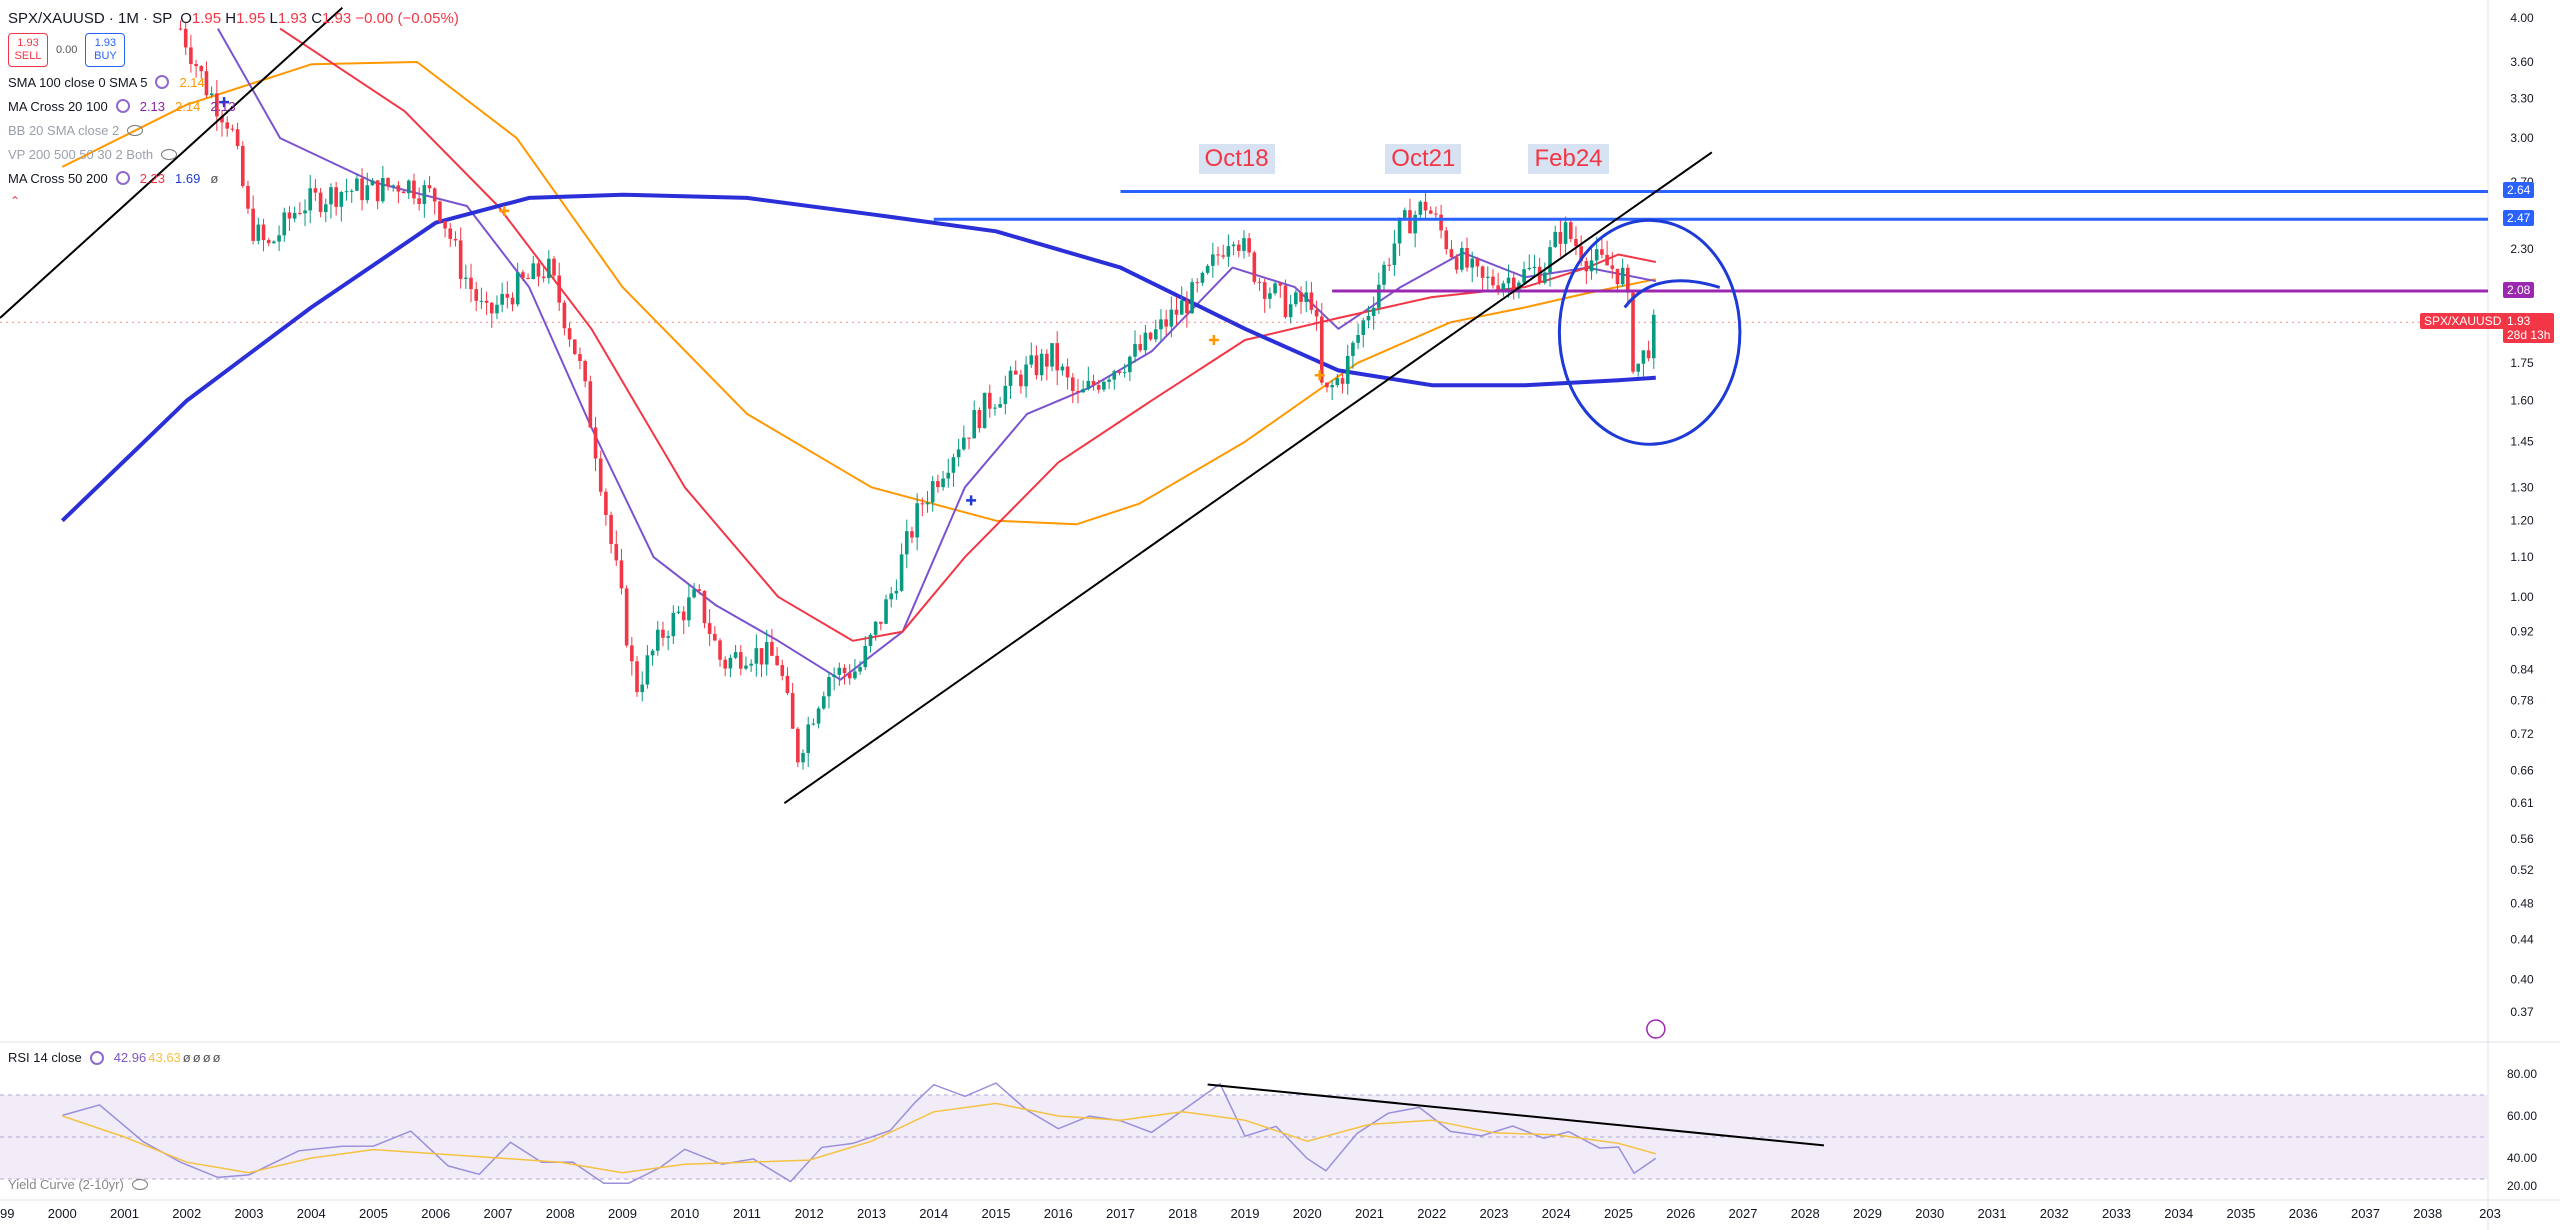 The image size is (2560, 1230). Describe the element at coordinates (2529, 328) in the screenshot. I see `last-price-tag: 1.93 28d 13h` at that location.